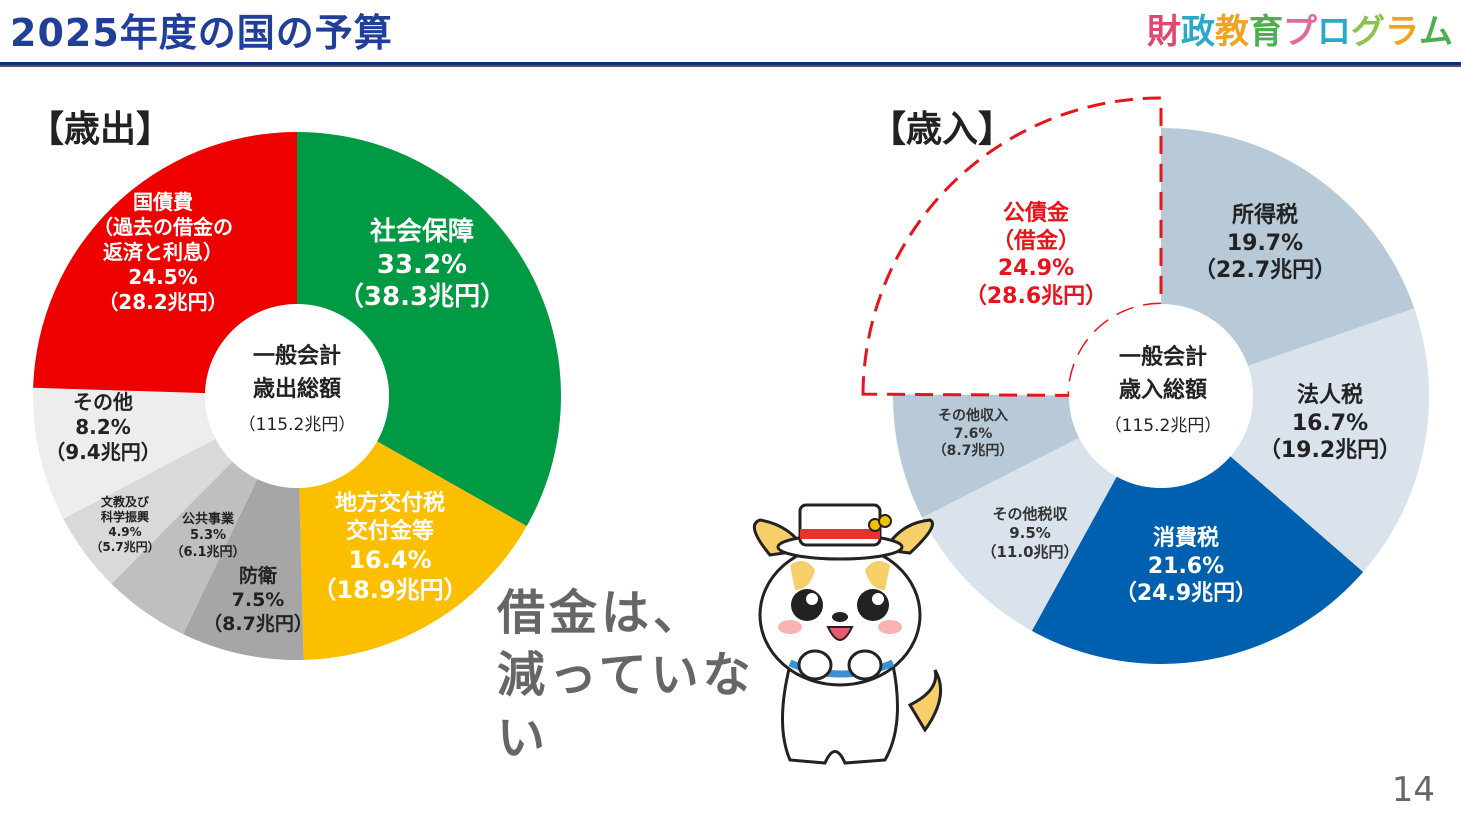 This screenshot has height=820, width=1461. I want to click on expenditure-label-social: 社会保障 33.2% （38.3兆円）, so click(422, 265).